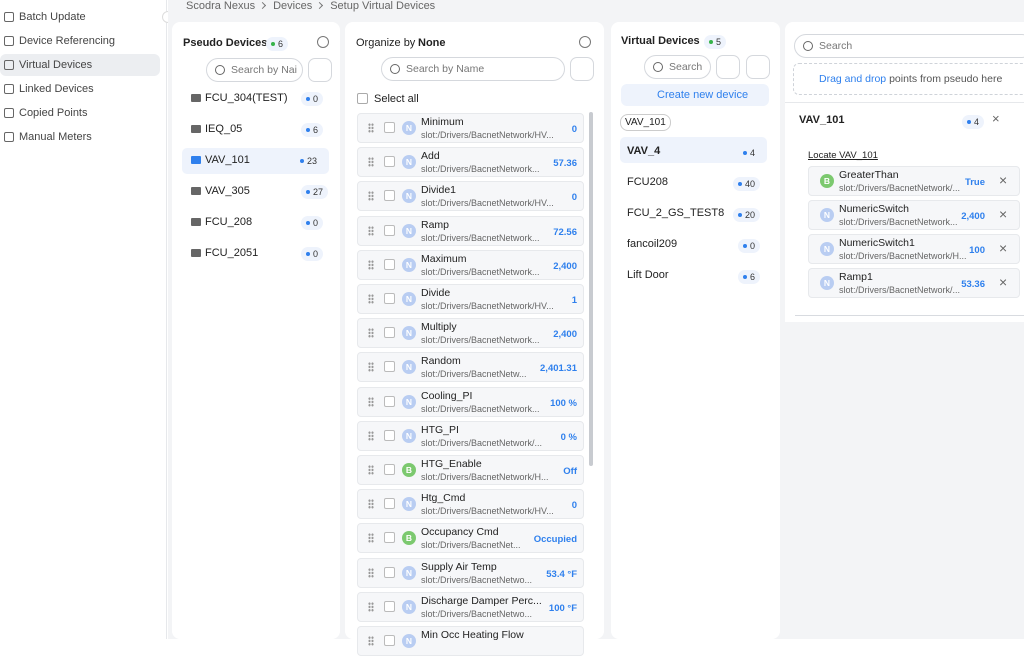 The height and width of the screenshot is (656, 1024). What do you see at coordinates (973, 284) in the screenshot?
I see `point-value: 53.36` at bounding box center [973, 284].